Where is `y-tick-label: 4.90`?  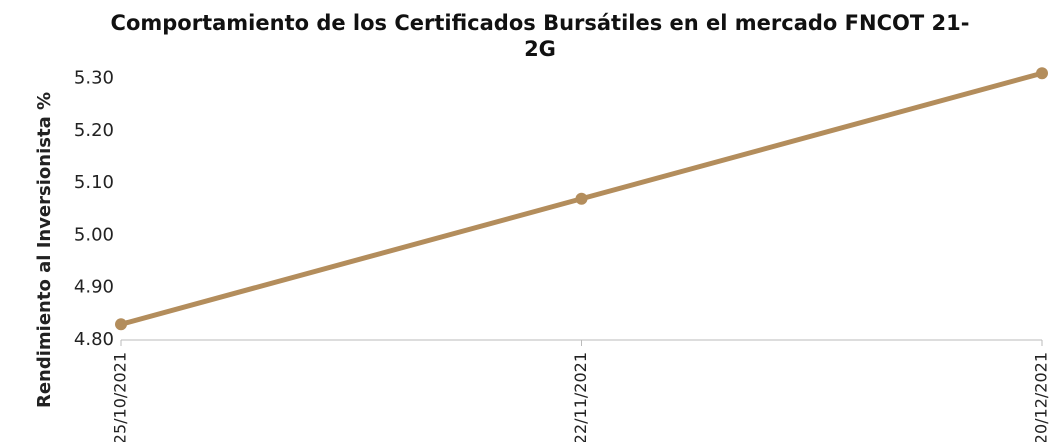 y-tick-label: 4.90 is located at coordinates (94, 287).